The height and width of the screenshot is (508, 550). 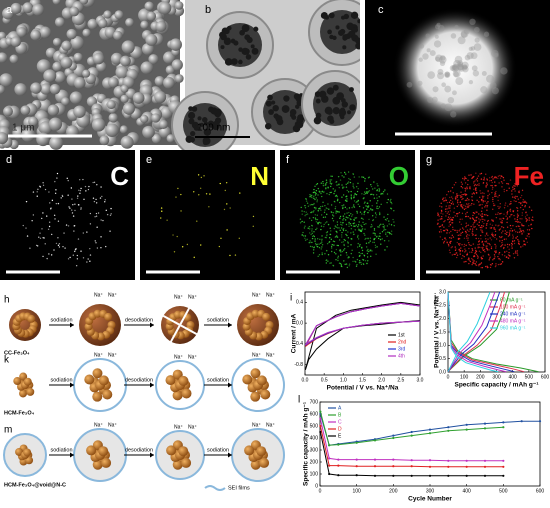 I want to click on x-tick-label: 200, so click(x=480, y=377).